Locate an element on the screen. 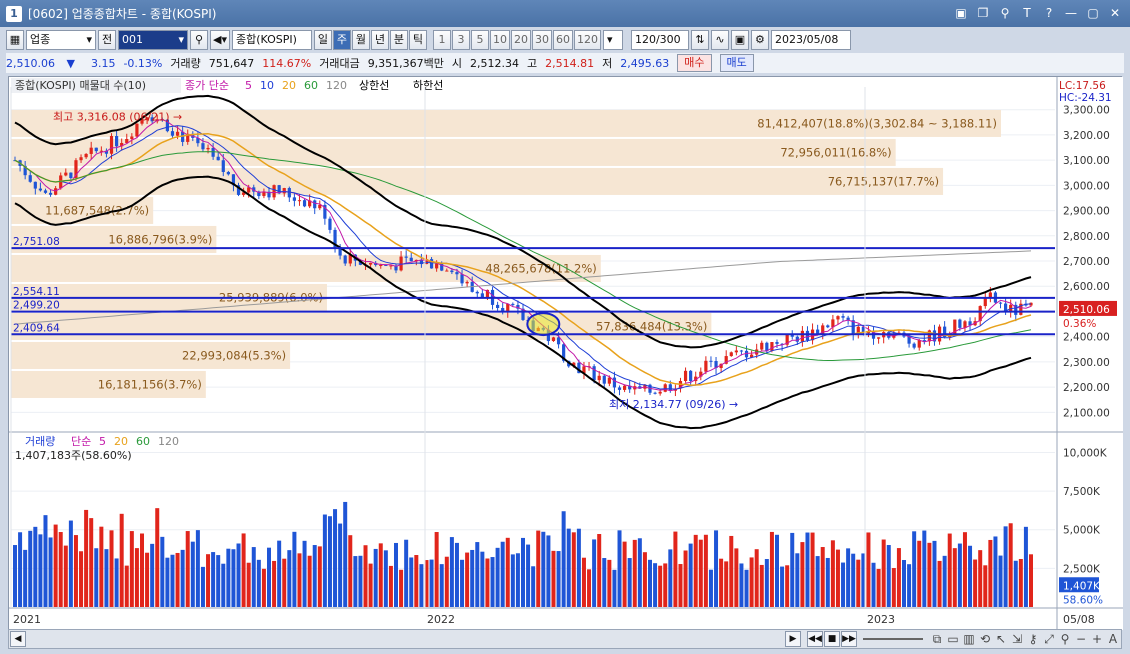 Image resolution: width=1130 pixels, height=654 pixels. interval-button: 60 is located at coordinates (562, 40).